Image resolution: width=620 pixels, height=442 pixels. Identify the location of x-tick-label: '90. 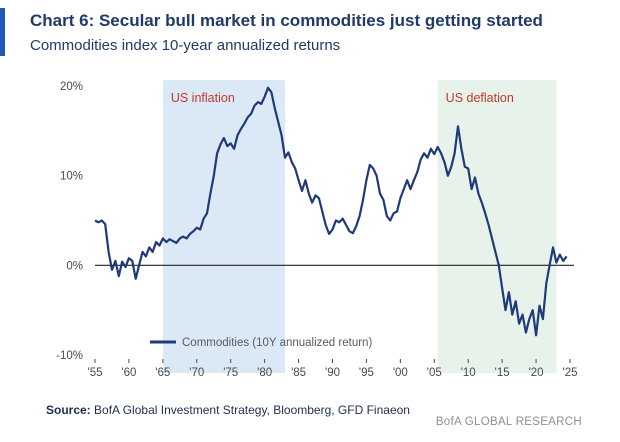
(332, 373).